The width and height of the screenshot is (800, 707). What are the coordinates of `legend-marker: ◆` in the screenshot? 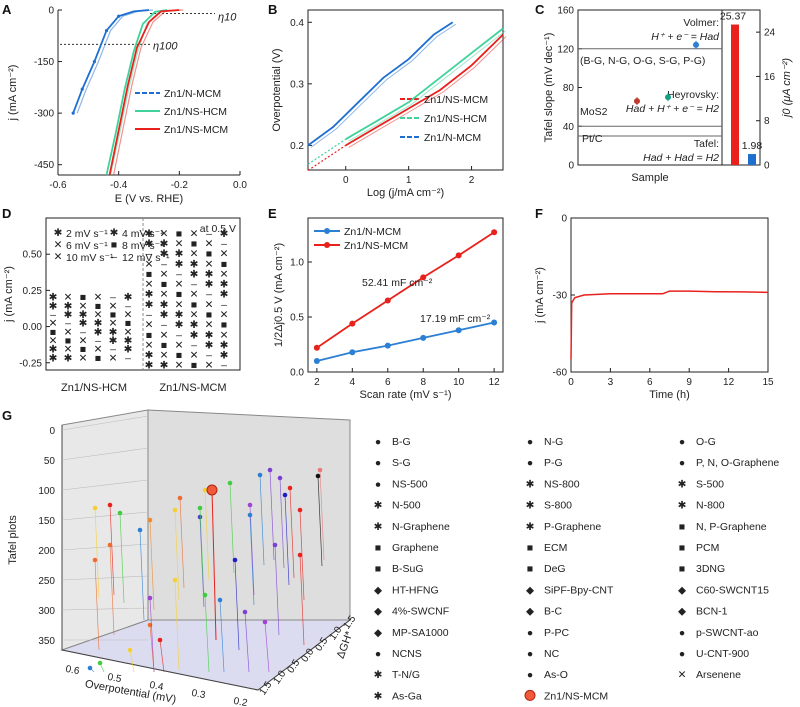 It's located at (378, 633).